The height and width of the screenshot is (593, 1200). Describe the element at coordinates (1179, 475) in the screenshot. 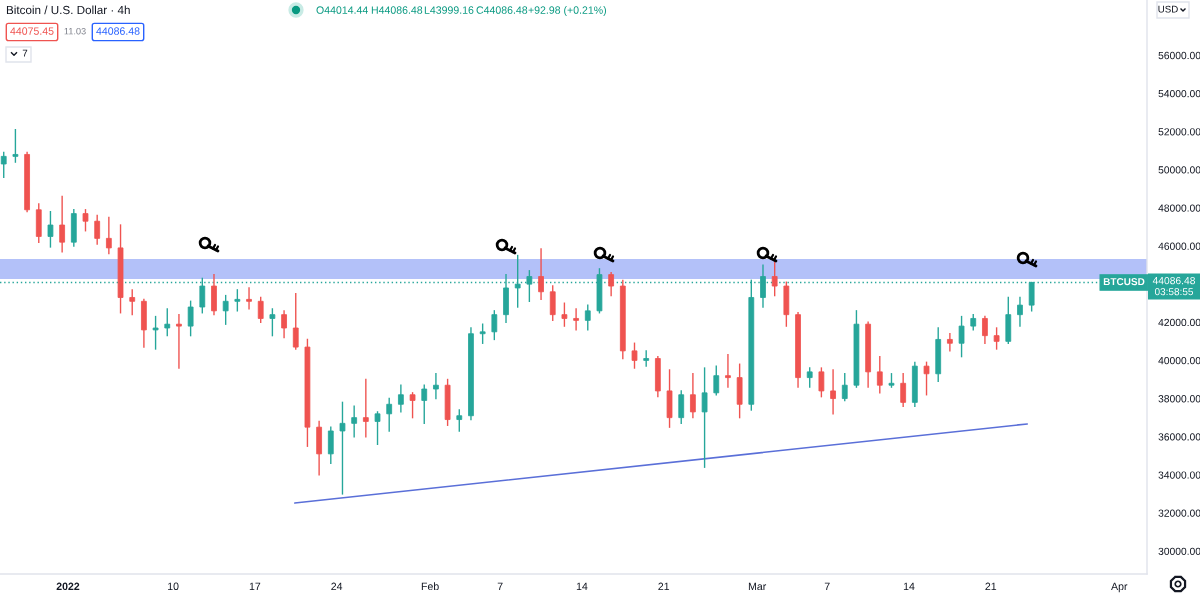

I see `y-tick-label: 34000.00` at that location.